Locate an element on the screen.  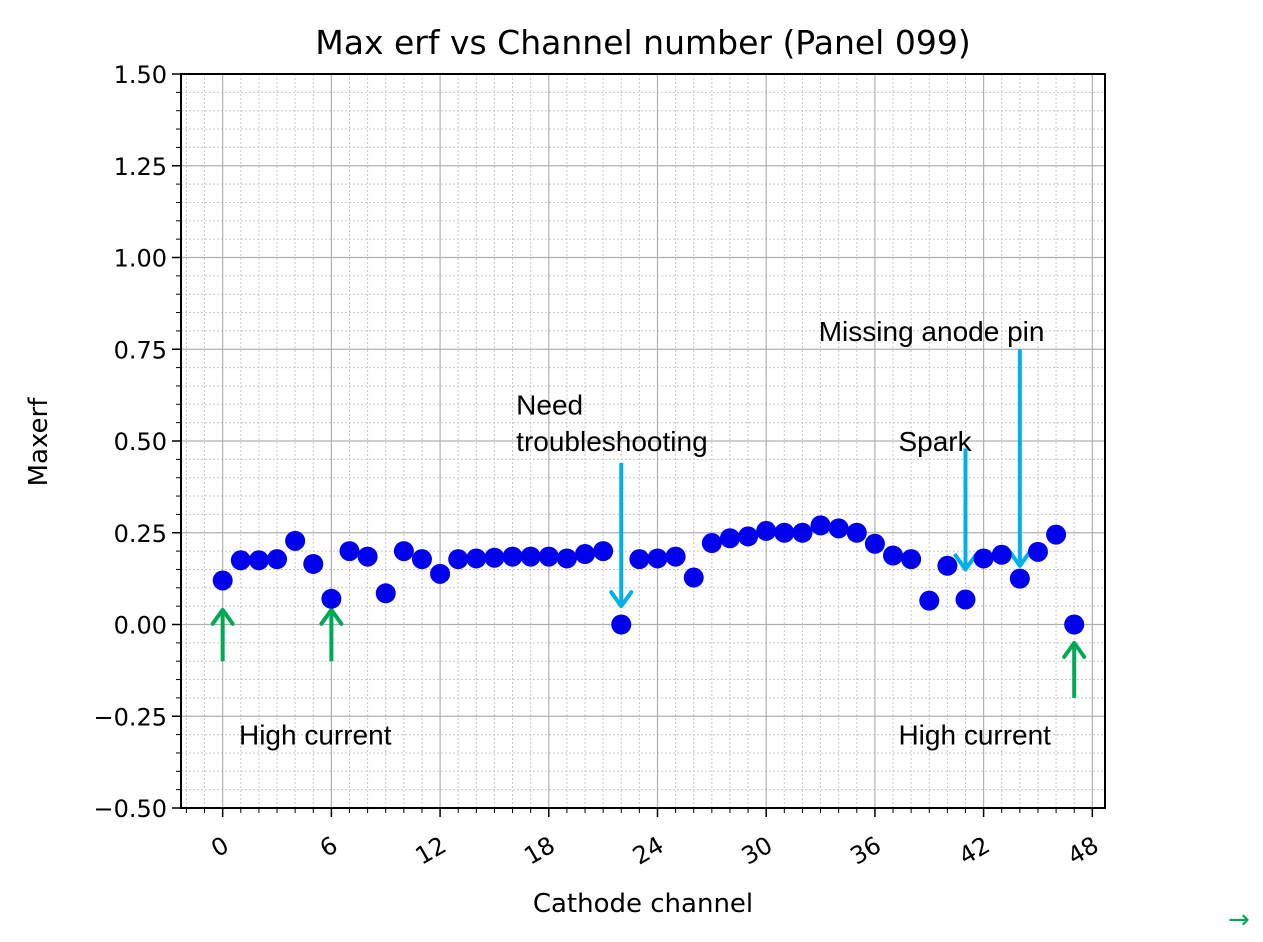
annotation-text: Spark is located at coordinates (935, 441).